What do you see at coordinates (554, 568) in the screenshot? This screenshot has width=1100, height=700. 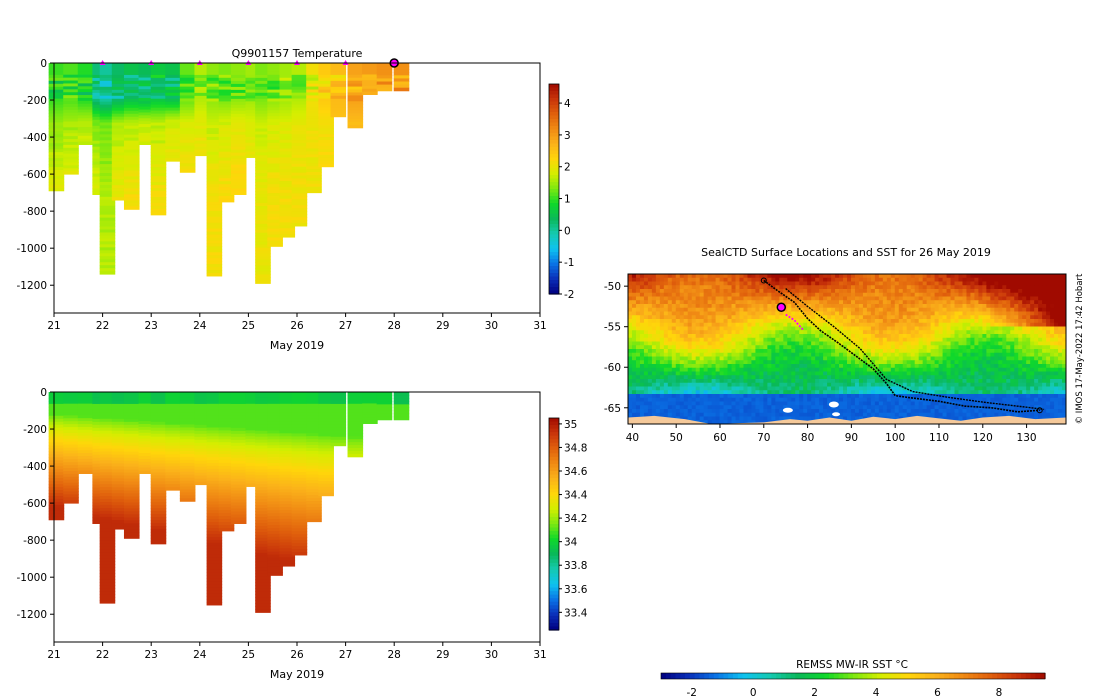 I see `salinity-colorbar-segment` at bounding box center [554, 568].